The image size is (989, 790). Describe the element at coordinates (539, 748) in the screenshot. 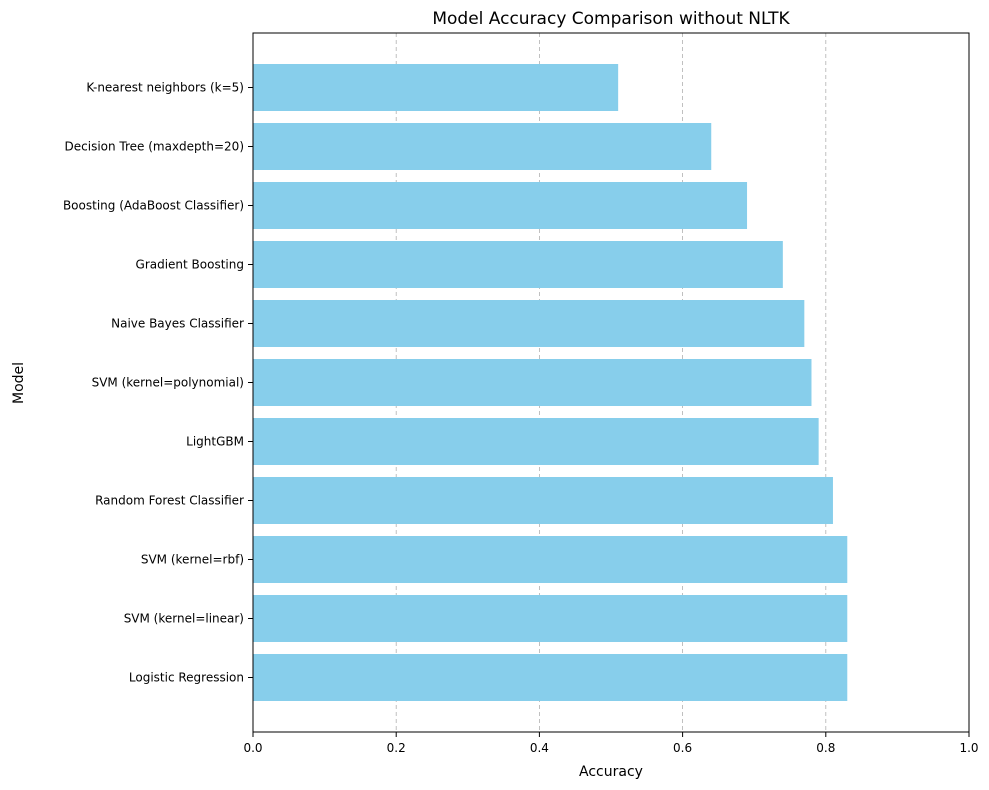

I see `x-tick-label: 0.4` at that location.